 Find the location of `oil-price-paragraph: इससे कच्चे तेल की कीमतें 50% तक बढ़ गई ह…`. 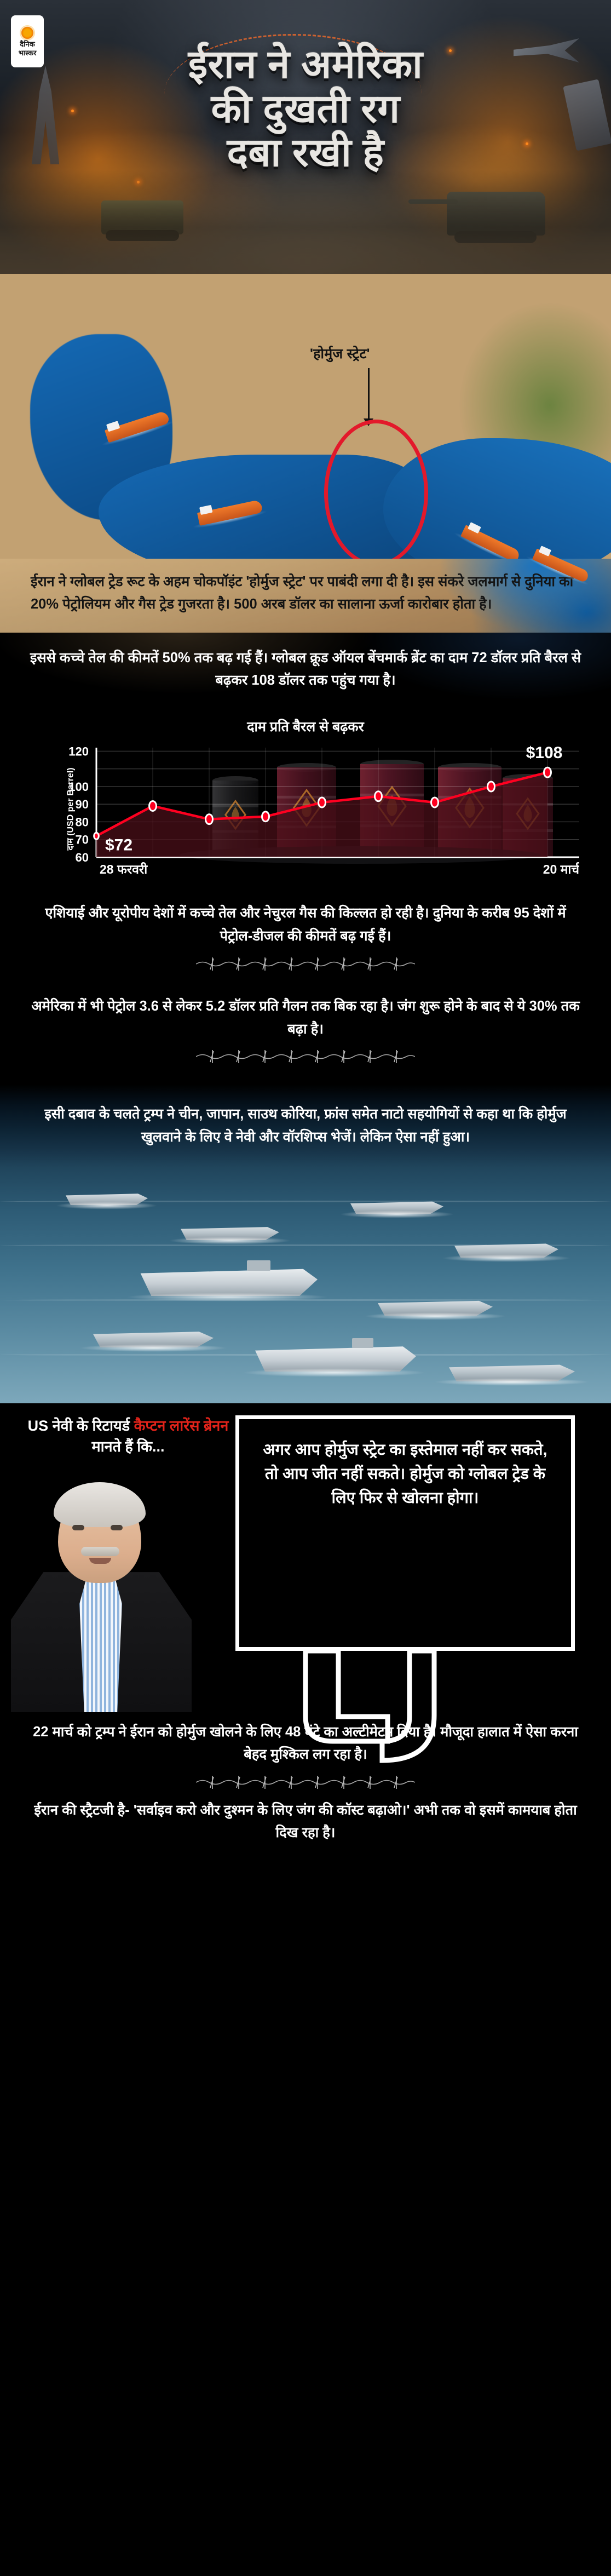

oil-price-paragraph: इससे कच्चे तेल की कीमतें 50% तक बढ़ गई ह… is located at coordinates (305, 669).